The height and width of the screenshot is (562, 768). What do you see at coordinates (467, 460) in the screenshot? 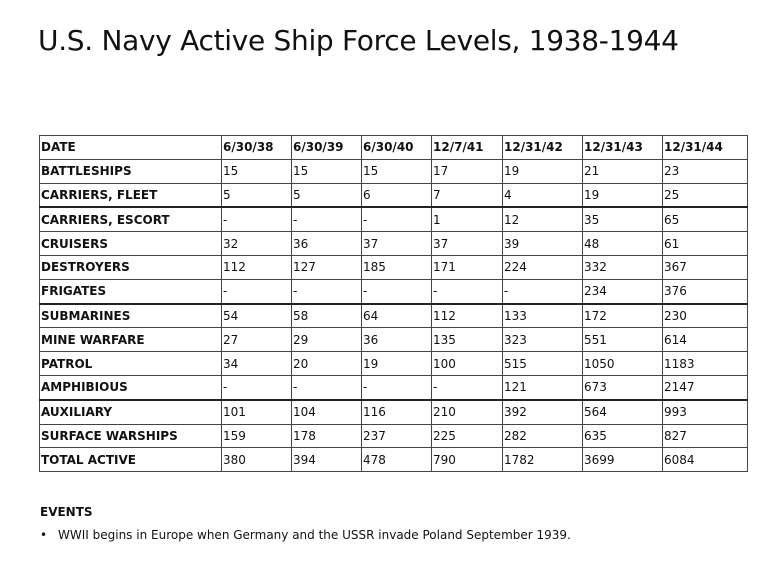
I see `table-cell: 790` at bounding box center [467, 460].